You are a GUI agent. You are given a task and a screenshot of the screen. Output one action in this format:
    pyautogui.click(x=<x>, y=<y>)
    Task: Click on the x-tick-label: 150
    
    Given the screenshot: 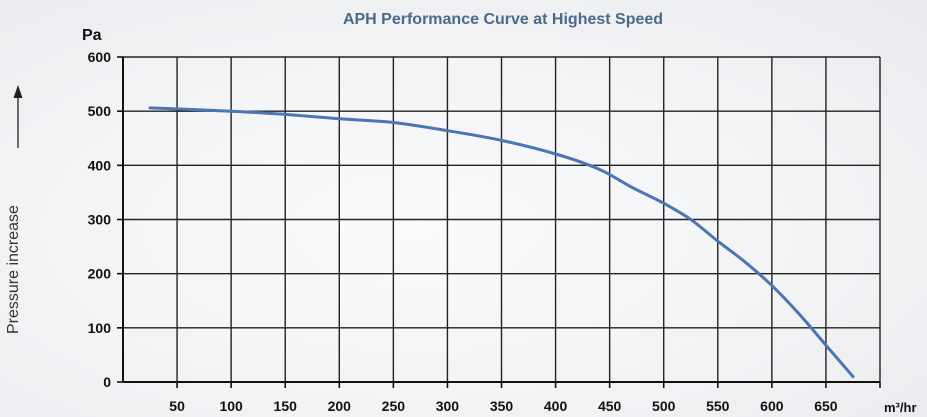 What is the action you would take?
    pyautogui.click(x=286, y=406)
    